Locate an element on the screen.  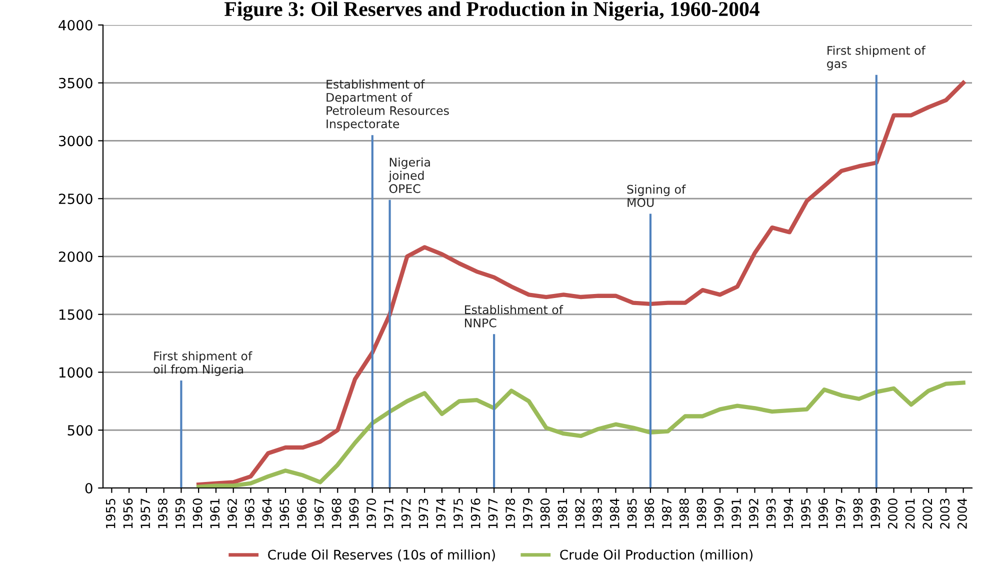
x-tick-label: 1957 is located at coordinates (145, 513).